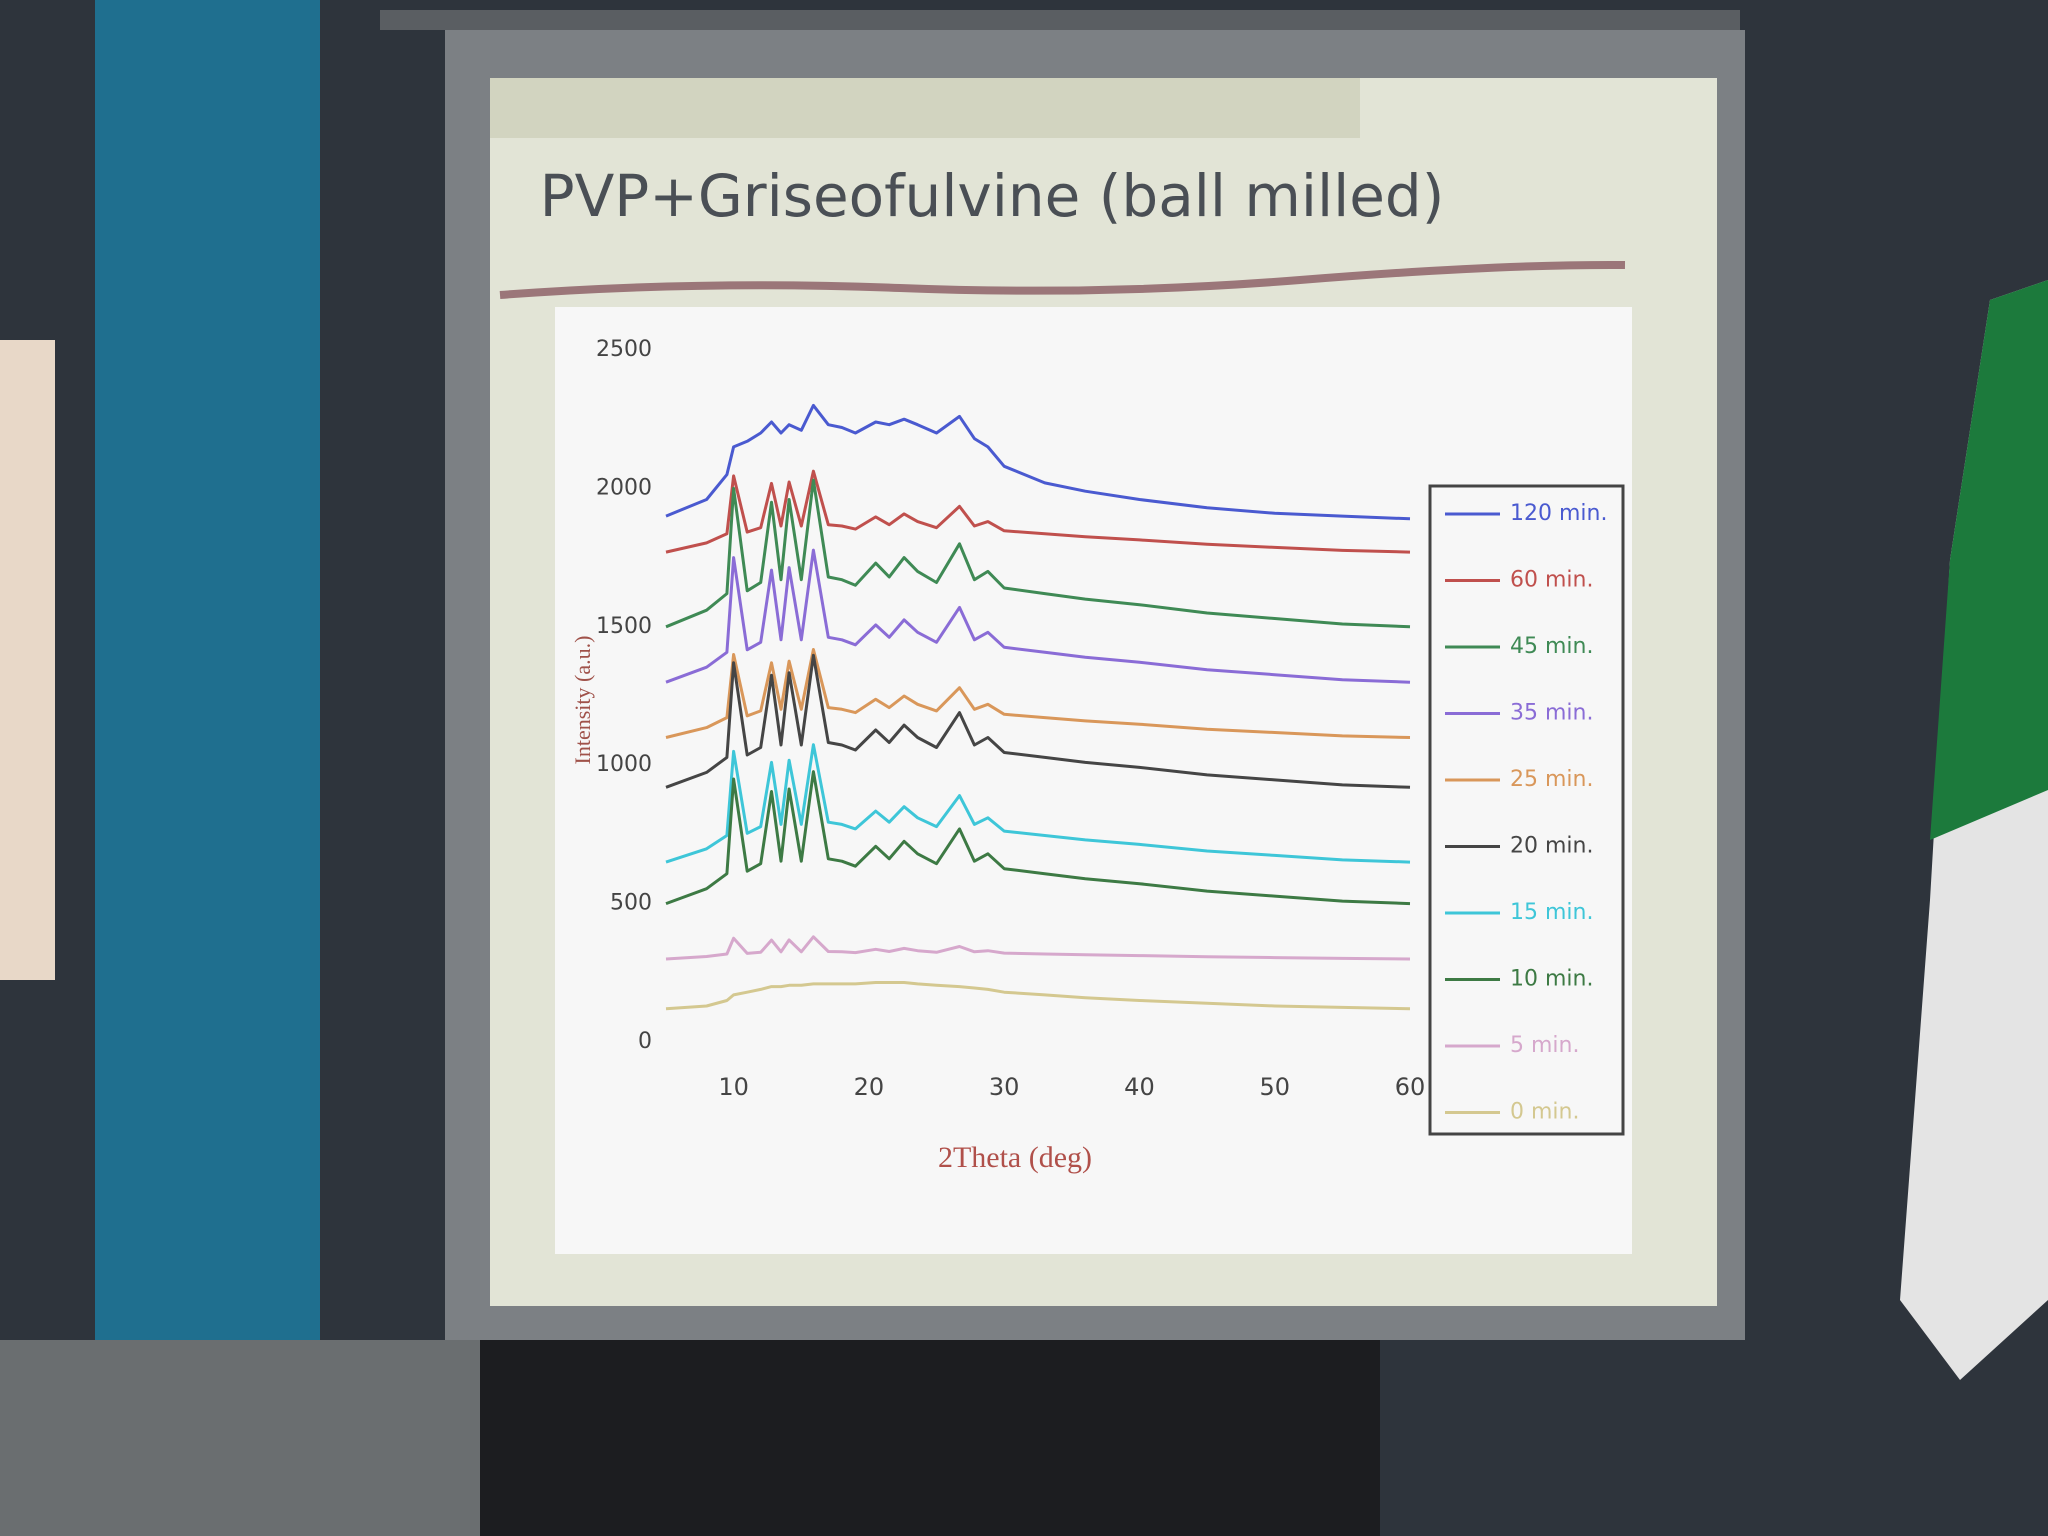 The image size is (2048, 1536). Describe the element at coordinates (1274, 1087) in the screenshot. I see `x-tick-label: 50` at that location.